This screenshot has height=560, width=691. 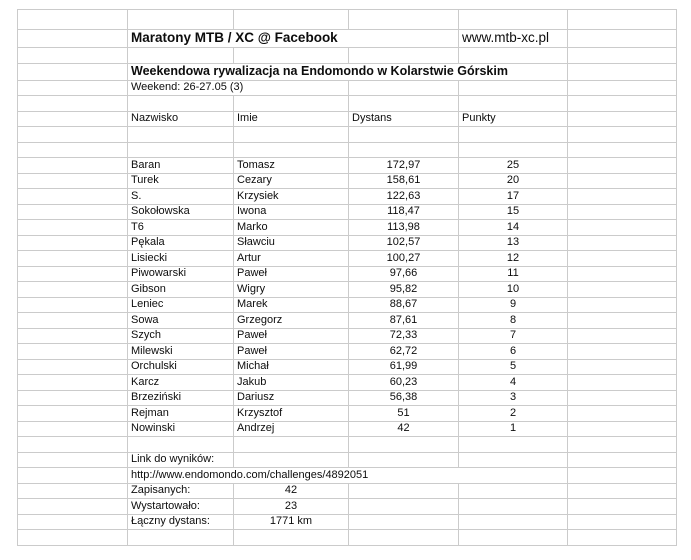 I want to click on result-row: Lisiecki Artur 100,27 12, so click(x=347, y=258).